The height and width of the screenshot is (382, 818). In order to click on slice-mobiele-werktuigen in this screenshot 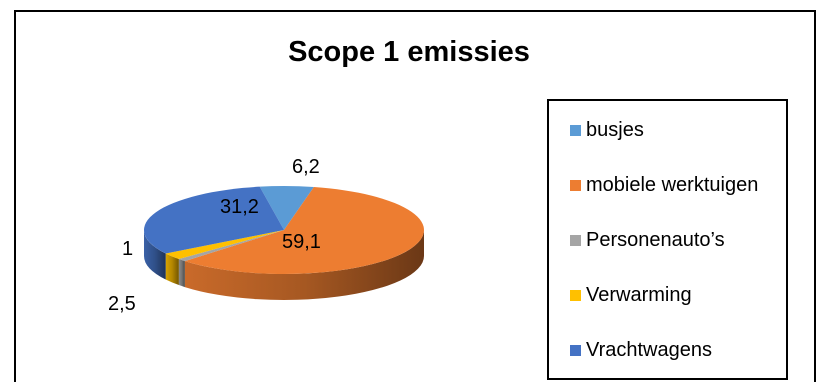, I will do `click(304, 231)`.